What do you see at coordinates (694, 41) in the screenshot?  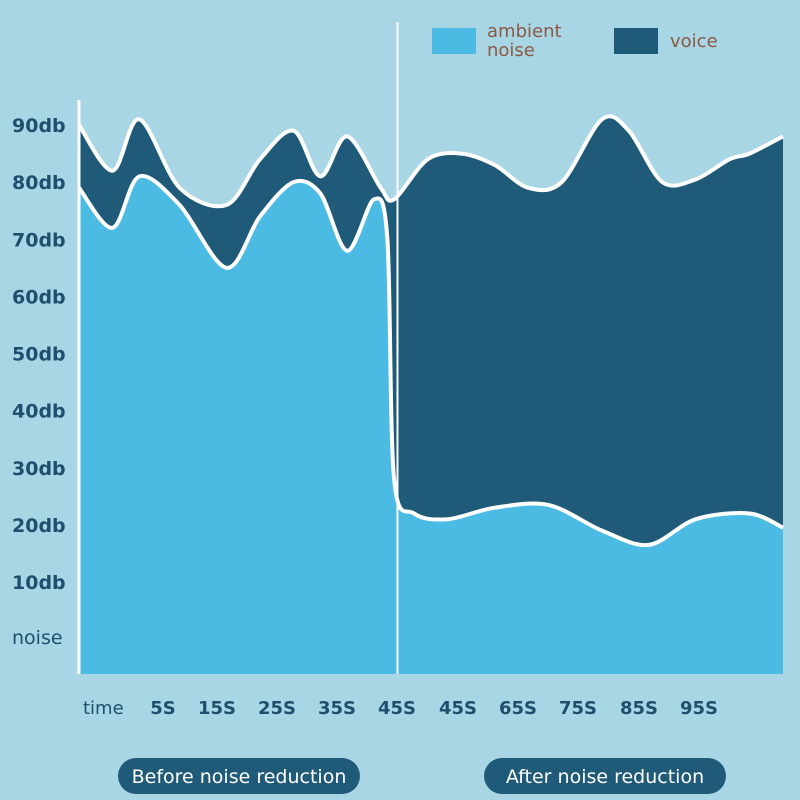 I see `legend-label-voice: voice` at bounding box center [694, 41].